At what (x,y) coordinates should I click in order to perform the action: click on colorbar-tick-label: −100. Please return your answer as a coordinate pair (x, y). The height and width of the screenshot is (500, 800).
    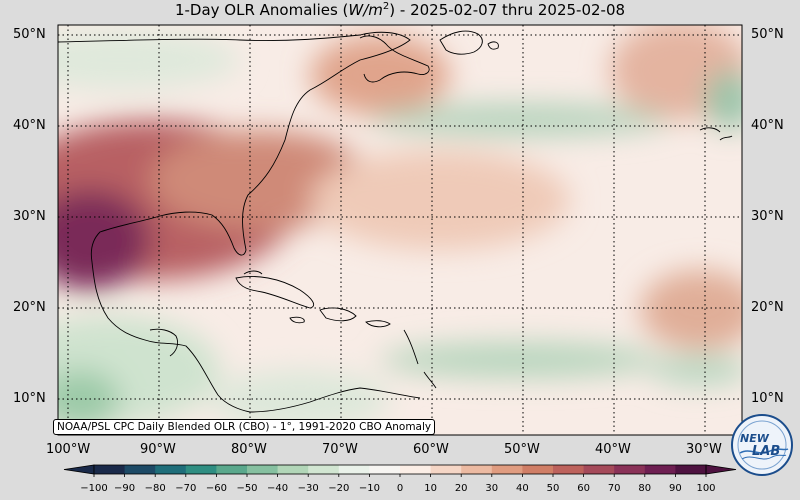
    Looking at the image, I should click on (94, 488).